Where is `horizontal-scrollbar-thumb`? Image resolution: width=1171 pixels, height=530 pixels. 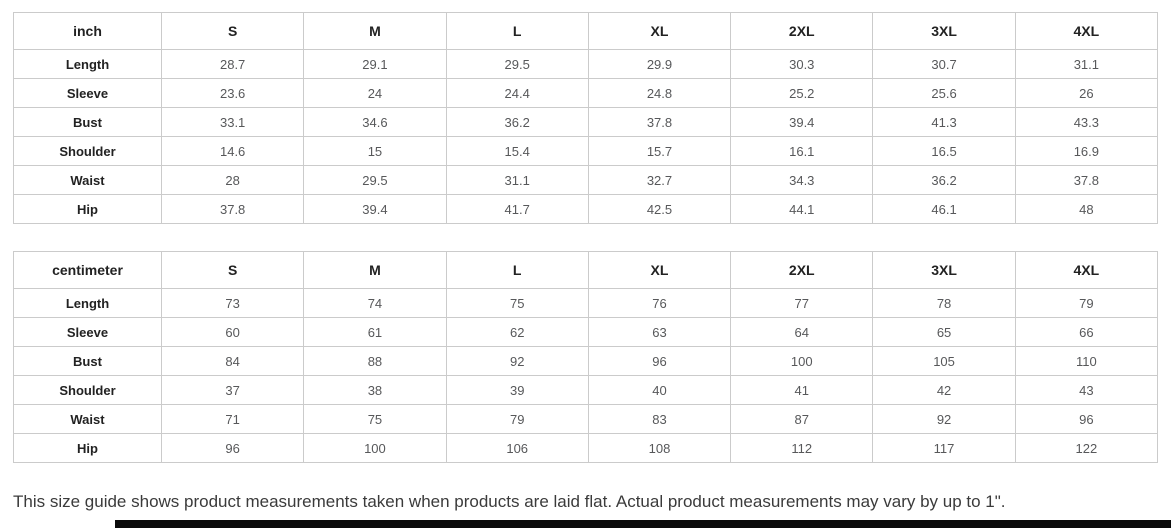 horizontal-scrollbar-thumb is located at coordinates (643, 524).